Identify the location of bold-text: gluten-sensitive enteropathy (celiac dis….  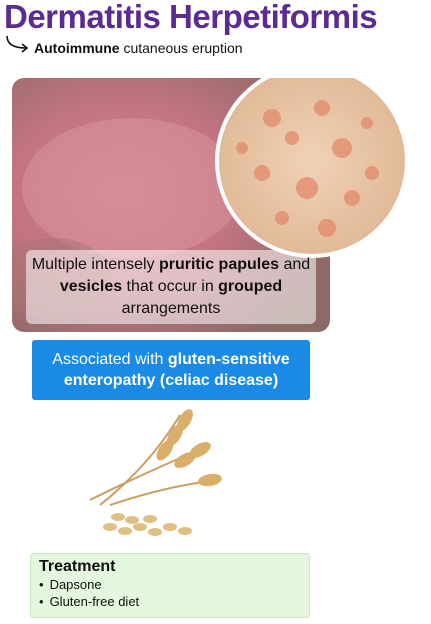
(179, 370).